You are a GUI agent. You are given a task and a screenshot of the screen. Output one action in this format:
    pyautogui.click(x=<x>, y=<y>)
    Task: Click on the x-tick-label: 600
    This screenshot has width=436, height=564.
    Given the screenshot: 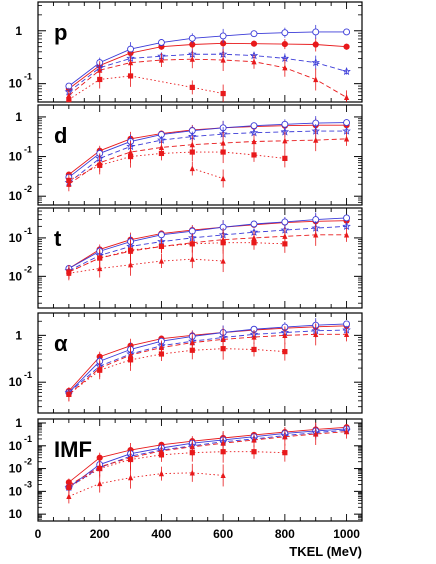 What is the action you would take?
    pyautogui.click(x=223, y=534)
    